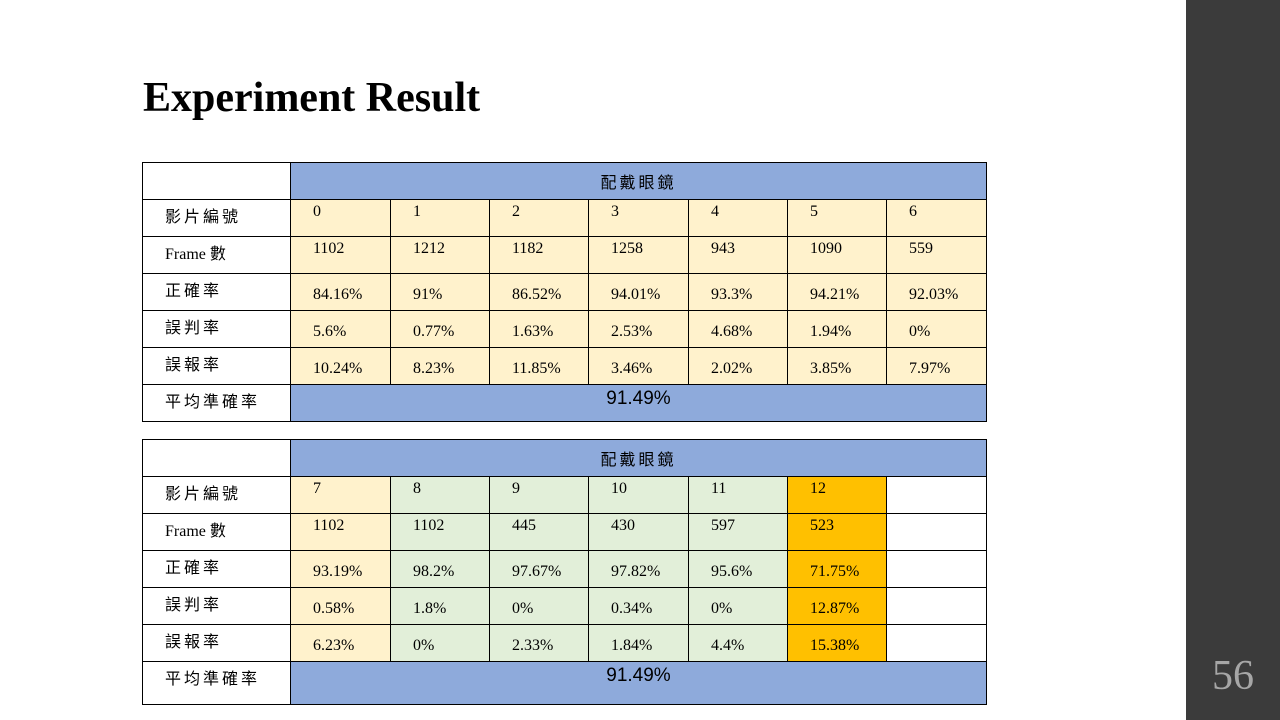  What do you see at coordinates (638, 643) in the screenshot?
I see `table-cell: 1.84%` at bounding box center [638, 643].